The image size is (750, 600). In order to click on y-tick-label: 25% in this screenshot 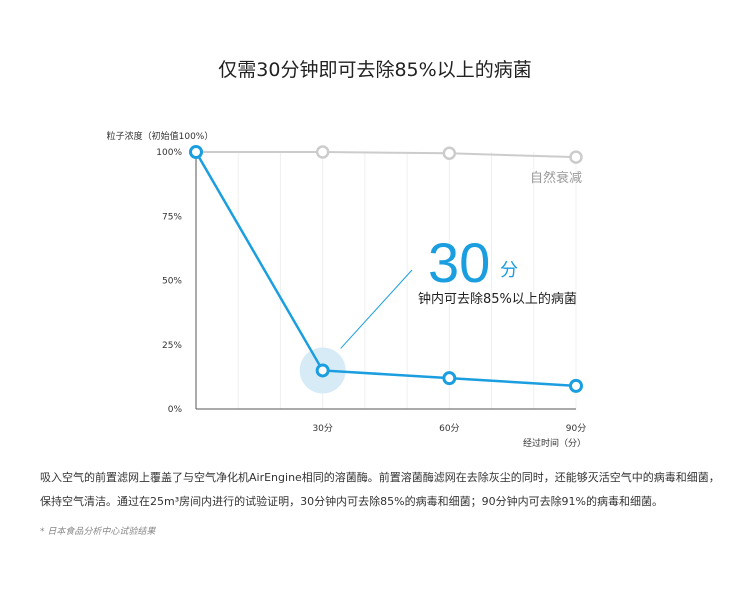, I will do `click(172, 346)`.